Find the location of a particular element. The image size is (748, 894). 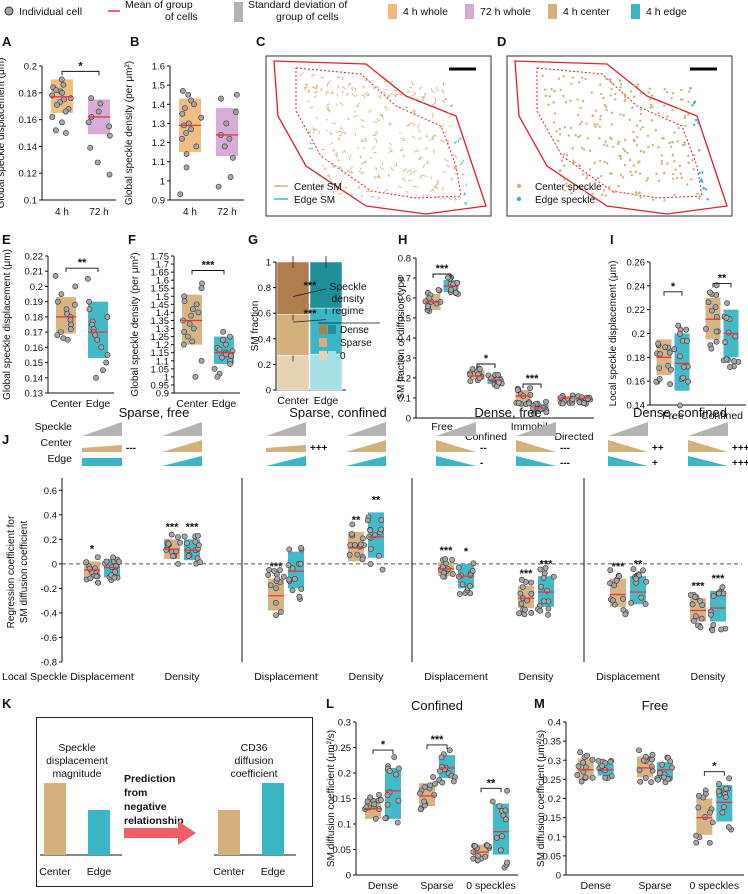

significance-label: * is located at coordinates (80, 66).